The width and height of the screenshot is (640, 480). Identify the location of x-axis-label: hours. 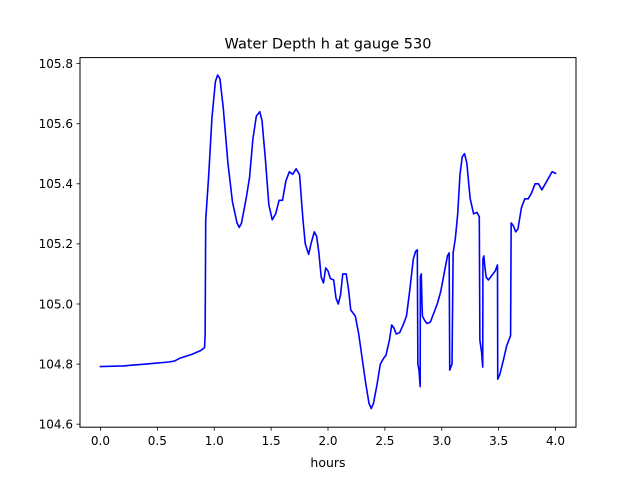
(327, 462).